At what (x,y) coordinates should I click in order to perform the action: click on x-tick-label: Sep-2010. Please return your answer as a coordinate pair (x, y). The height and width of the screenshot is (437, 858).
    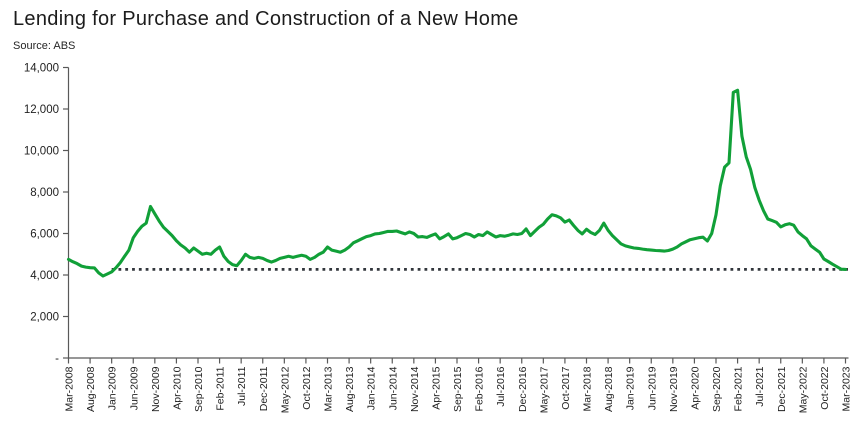
    Looking at the image, I should click on (199, 389).